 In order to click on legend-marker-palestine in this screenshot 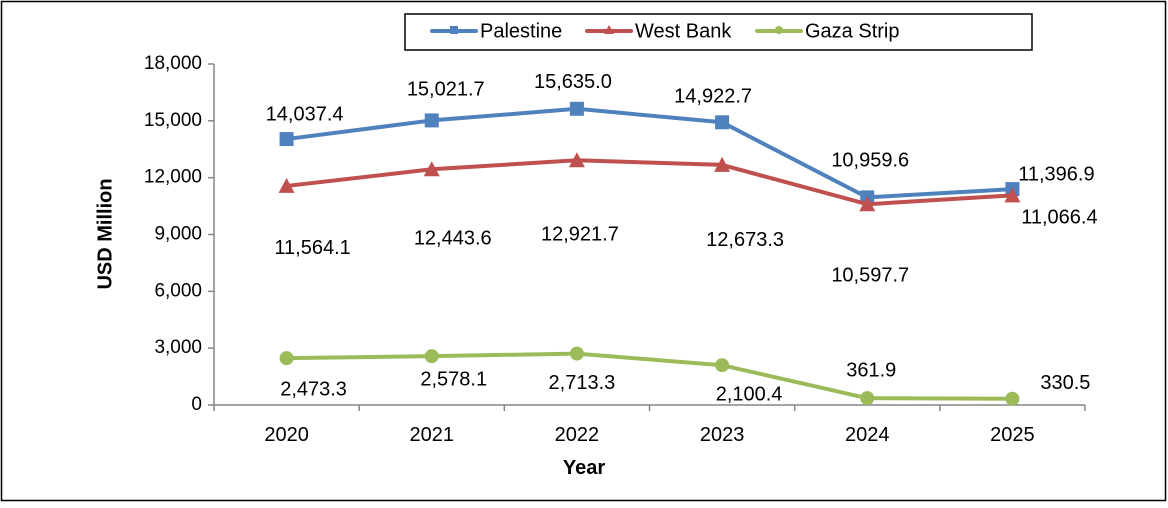, I will do `click(454, 30)`.